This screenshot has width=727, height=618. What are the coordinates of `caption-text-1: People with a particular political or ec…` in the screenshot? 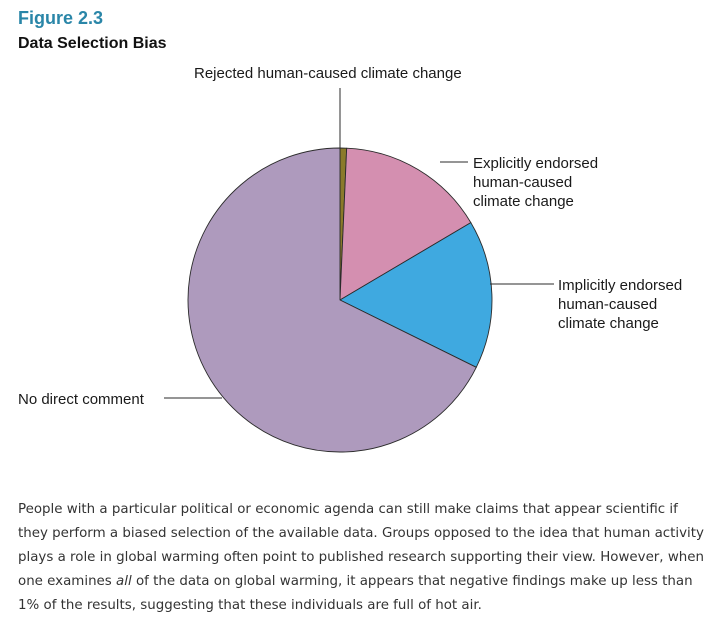 It's located at (361, 545).